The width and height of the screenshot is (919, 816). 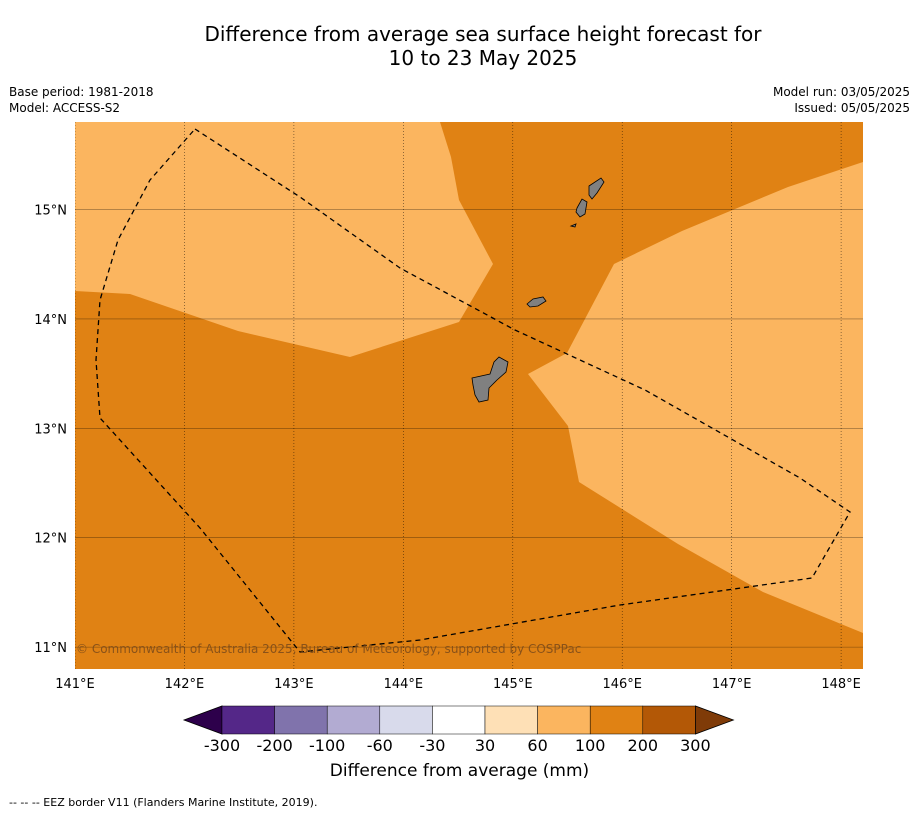 I want to click on colorbar: -300 -200 -100 -60 -30 30 60 100 200 300, so click(x=458, y=730).